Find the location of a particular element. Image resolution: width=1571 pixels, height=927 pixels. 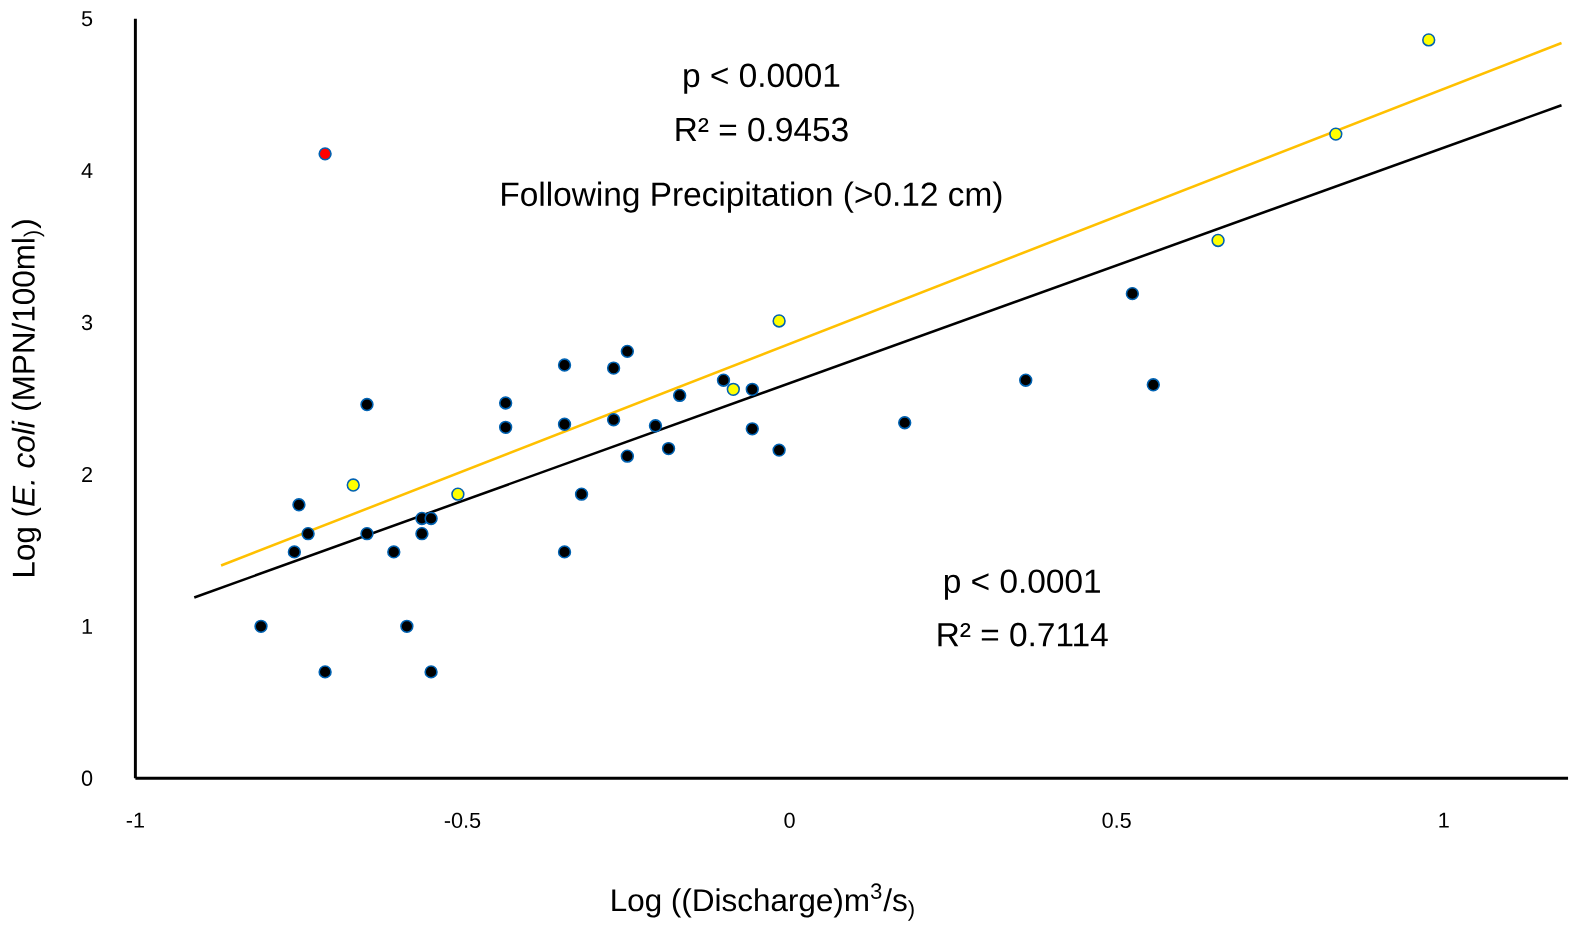

x-tick-label: 0 is located at coordinates (789, 820).